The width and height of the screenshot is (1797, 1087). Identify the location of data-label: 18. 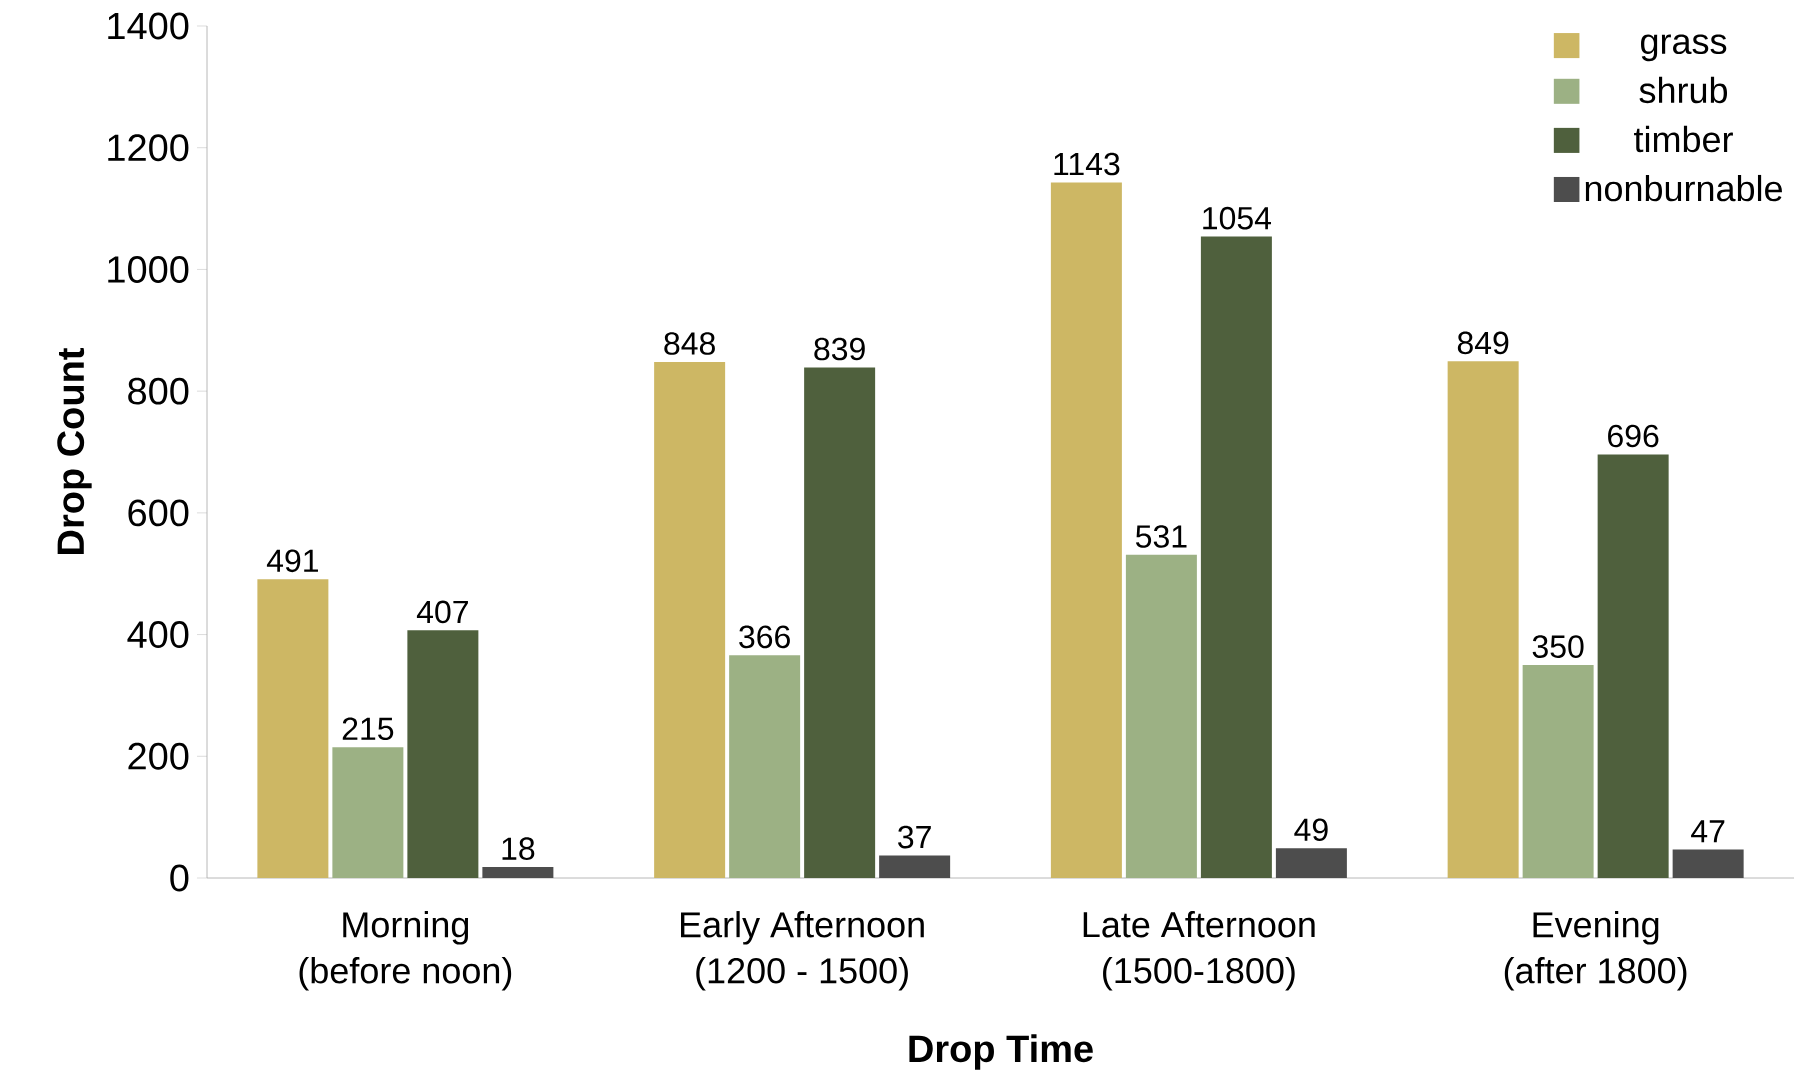
(518, 848).